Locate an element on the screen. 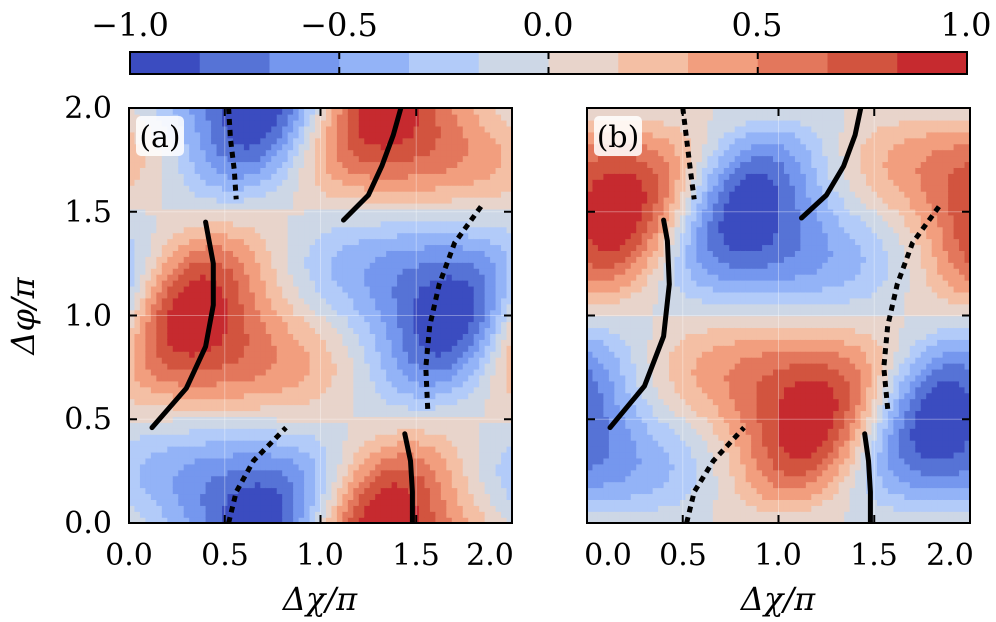 The height and width of the screenshot is (622, 996). colorbar-cell is located at coordinates (793, 63).